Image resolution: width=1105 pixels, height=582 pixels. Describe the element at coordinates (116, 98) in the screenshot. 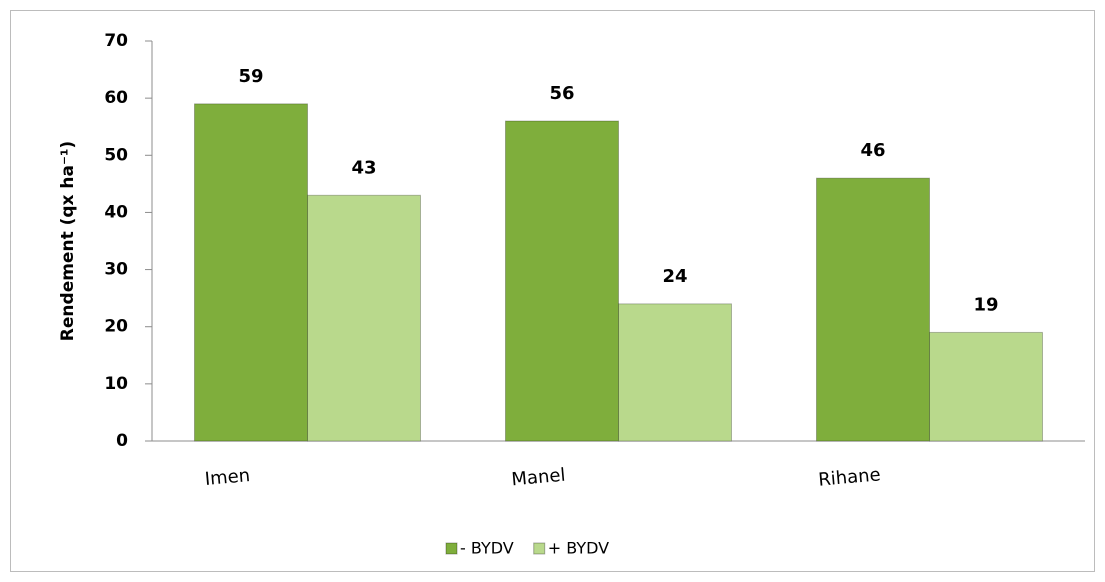

I see `y-tick-label: 60` at that location.